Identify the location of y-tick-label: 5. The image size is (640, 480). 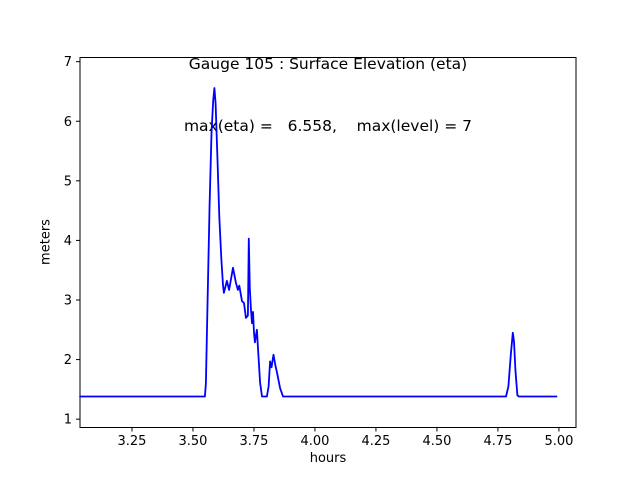
(68, 181).